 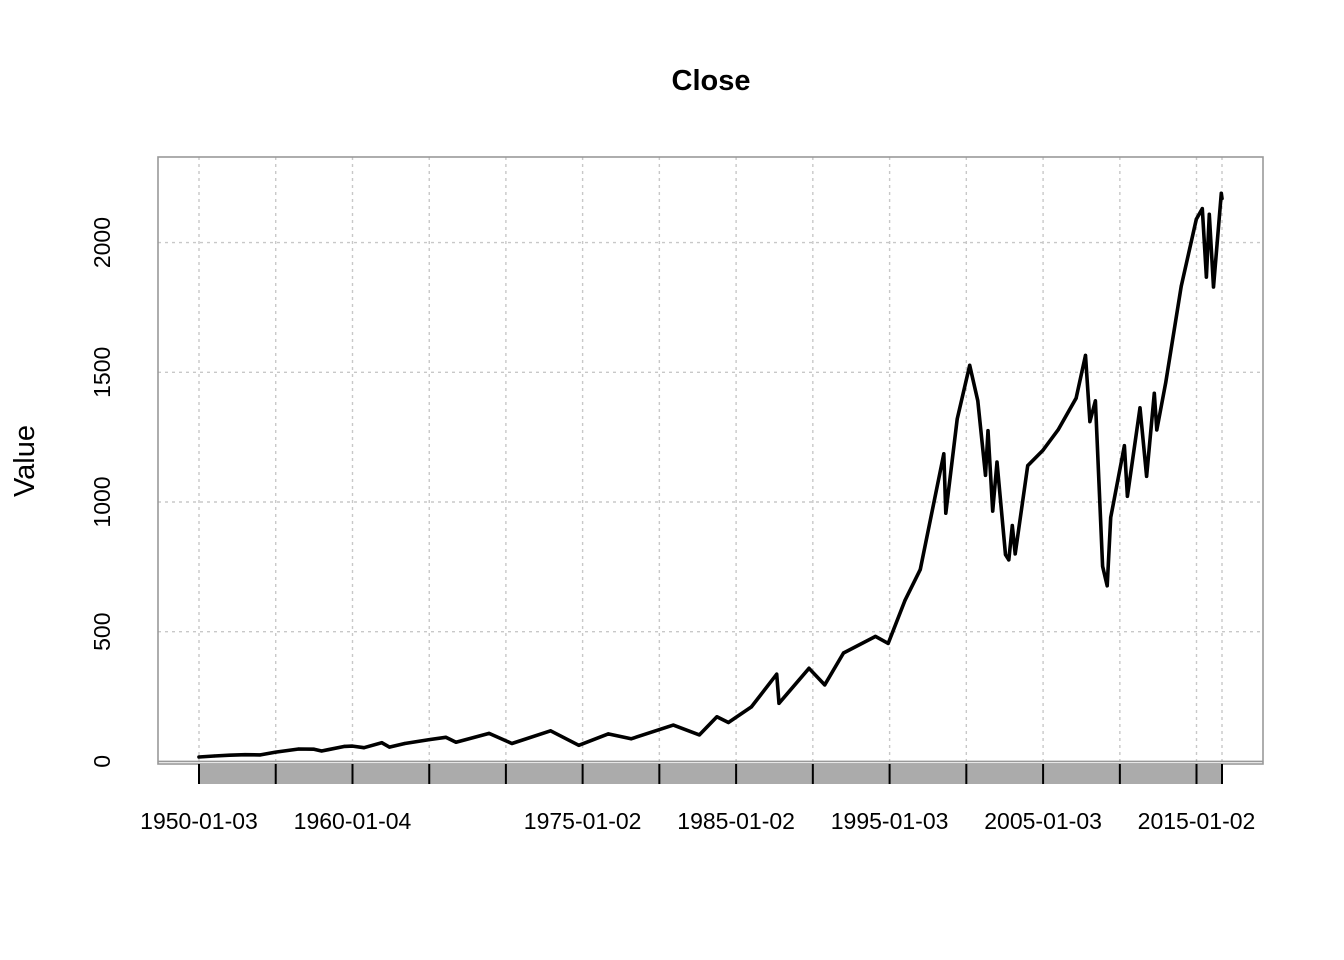 I want to click on x-tick-label: 1985-01-02, so click(x=736, y=821).